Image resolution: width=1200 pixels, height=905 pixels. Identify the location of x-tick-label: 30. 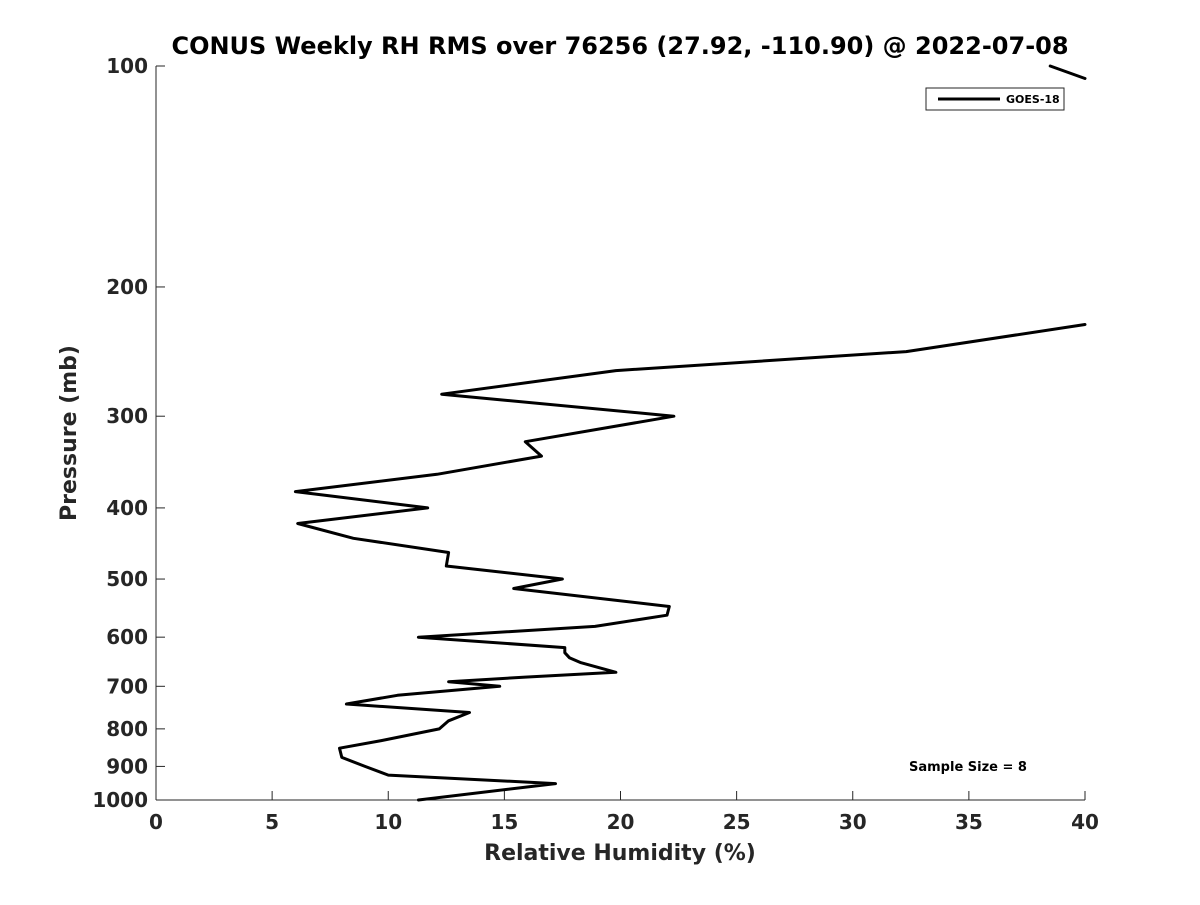
(853, 822).